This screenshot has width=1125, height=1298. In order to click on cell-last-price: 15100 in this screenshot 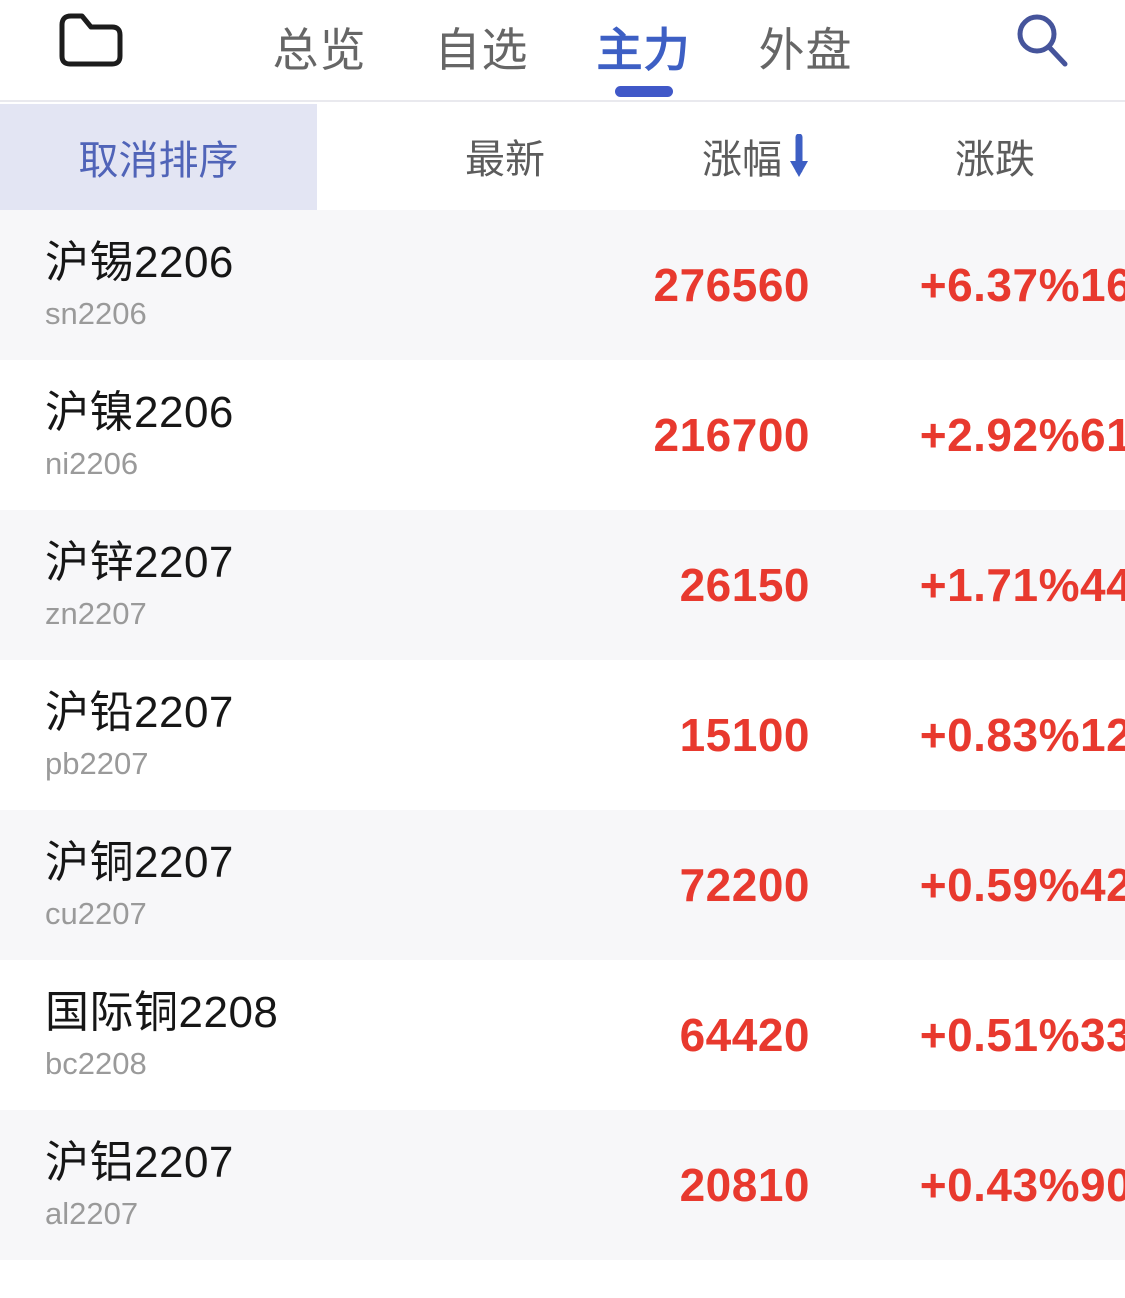, I will do `click(744, 735)`.